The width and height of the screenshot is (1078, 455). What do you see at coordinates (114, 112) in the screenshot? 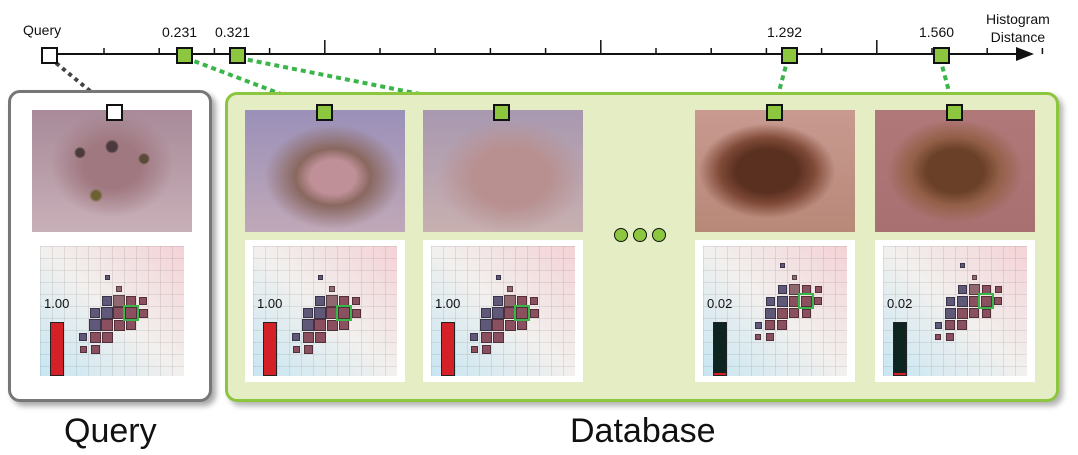
I see `query-image-marker` at bounding box center [114, 112].